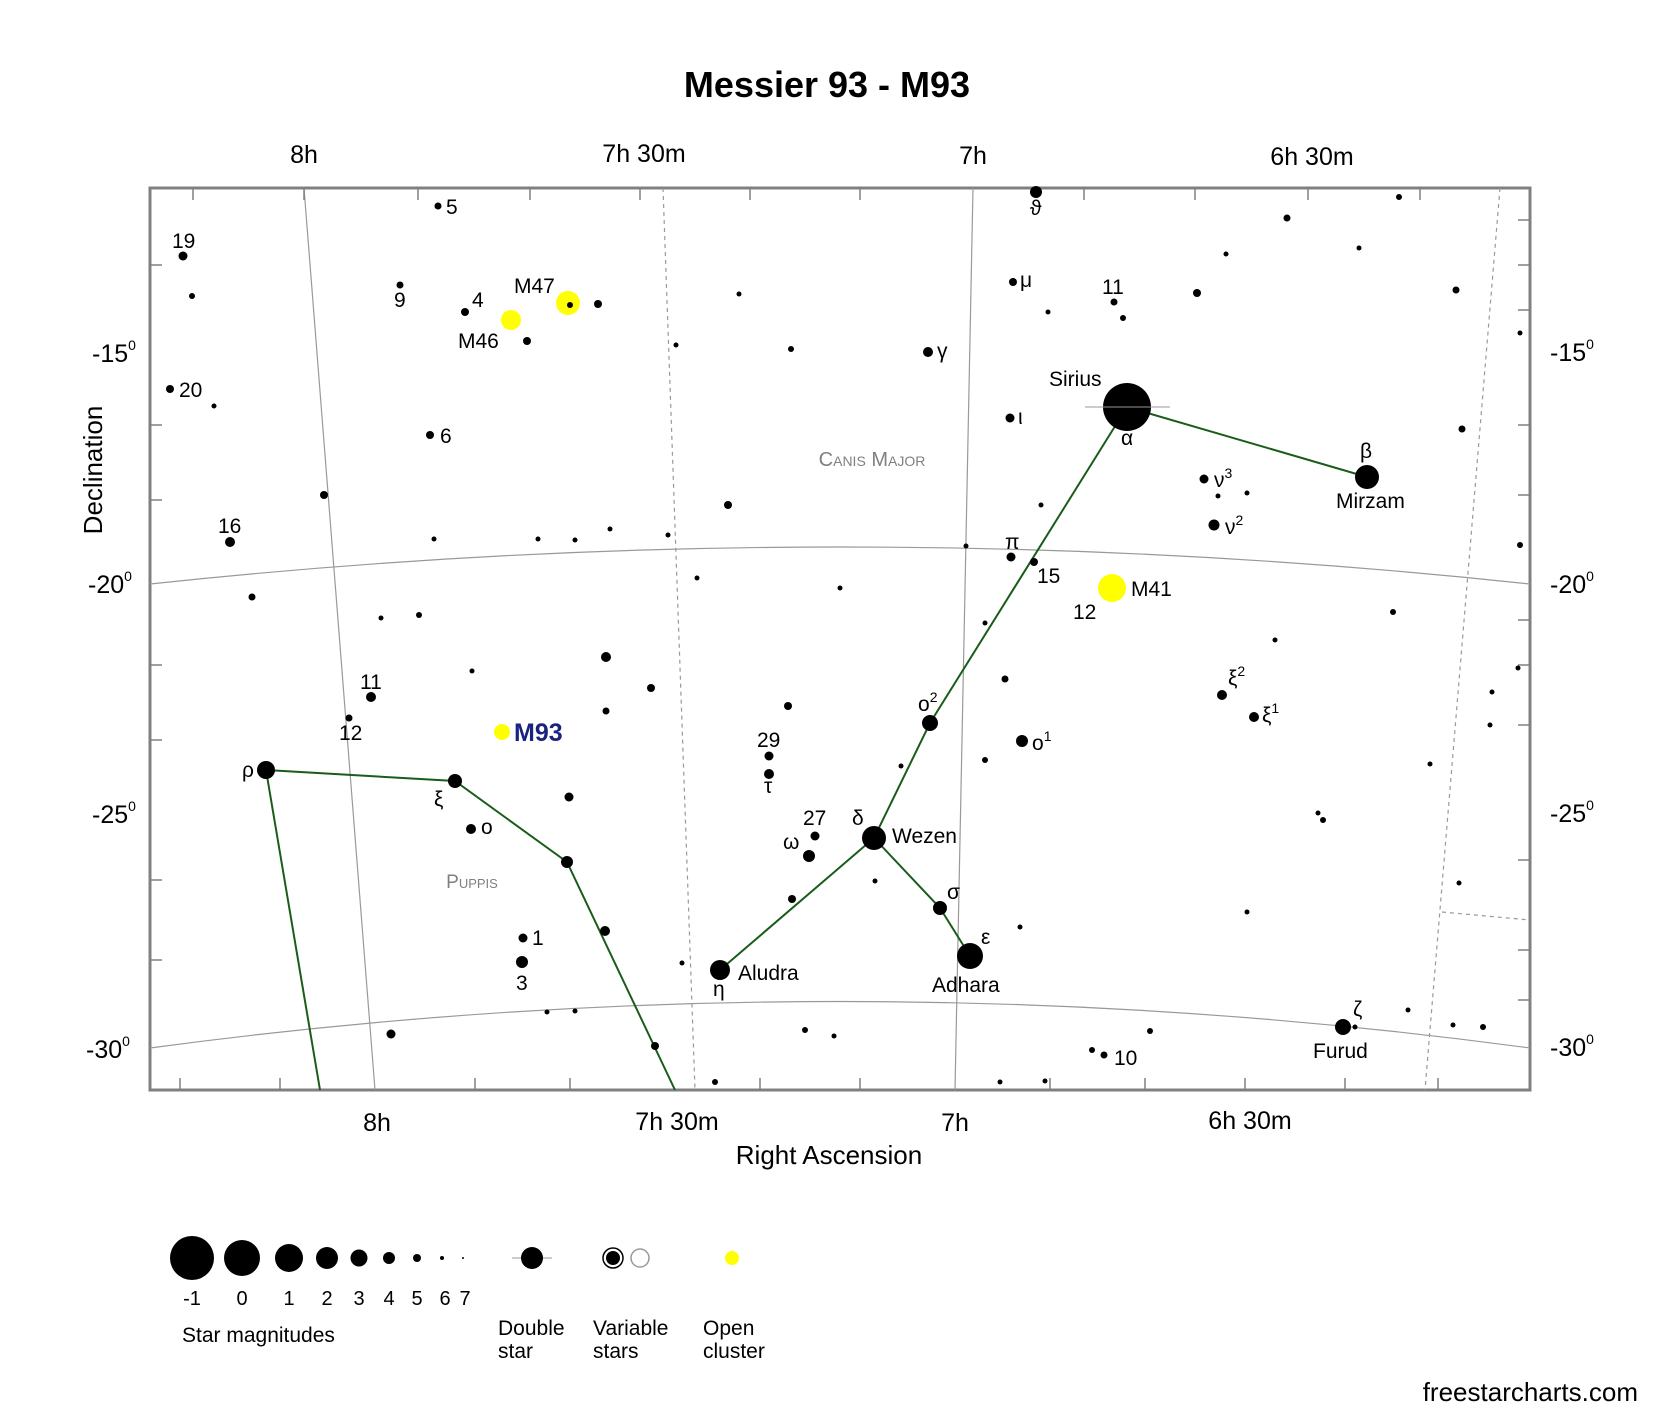 This screenshot has width=1654, height=1418. Describe the element at coordinates (349, 718) in the screenshot. I see `star-12-pup` at that location.